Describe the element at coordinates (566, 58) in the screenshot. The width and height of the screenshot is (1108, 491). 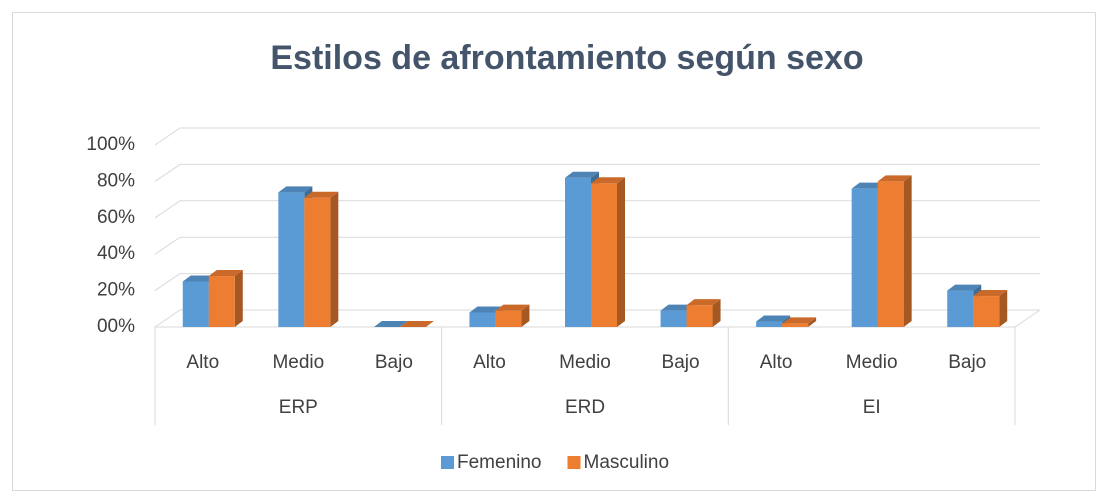
I see `chart-title: Estilos de afrontamiento según sexo` at that location.